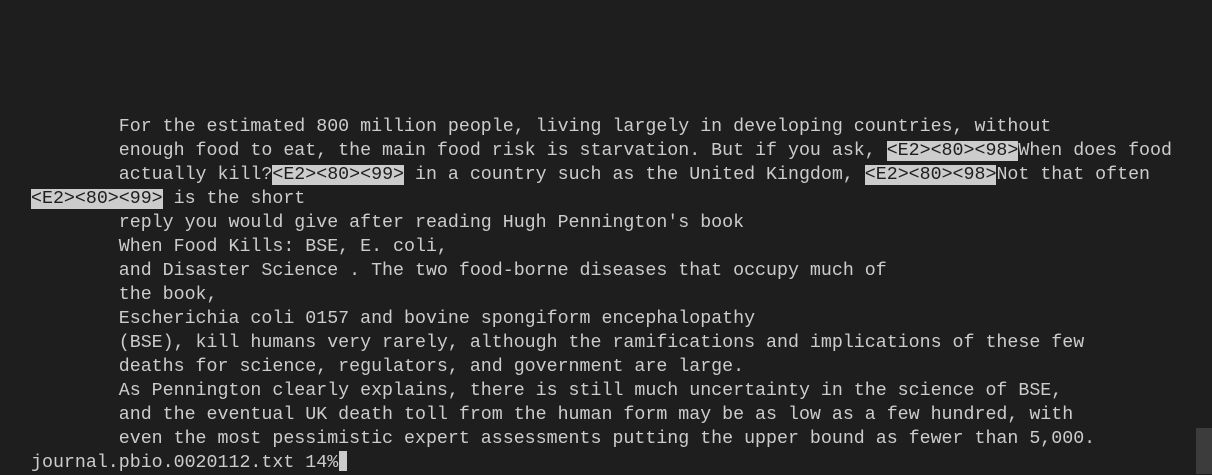  I want to click on text-line: the book,, so click(601, 295).